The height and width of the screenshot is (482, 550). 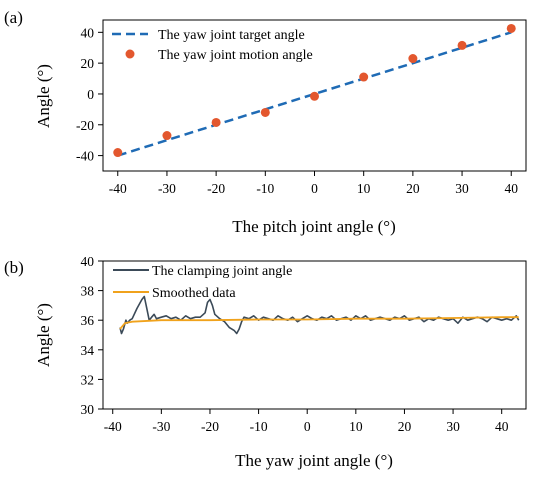 I want to click on panel-b-x-tick-label: 20, so click(x=405, y=426).